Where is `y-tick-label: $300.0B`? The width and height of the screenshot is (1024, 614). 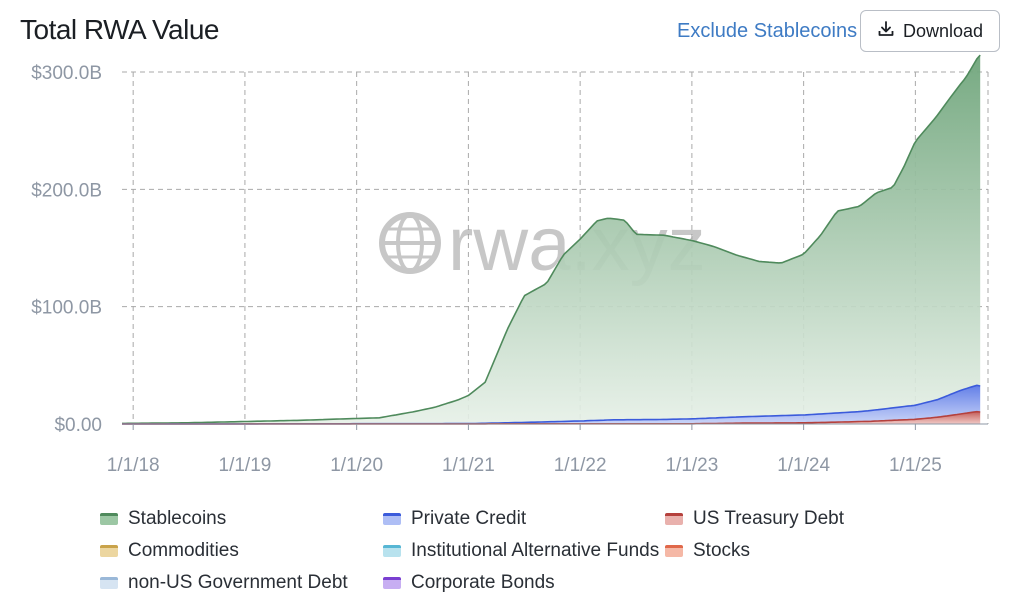 y-tick-label: $300.0B is located at coordinates (66, 73).